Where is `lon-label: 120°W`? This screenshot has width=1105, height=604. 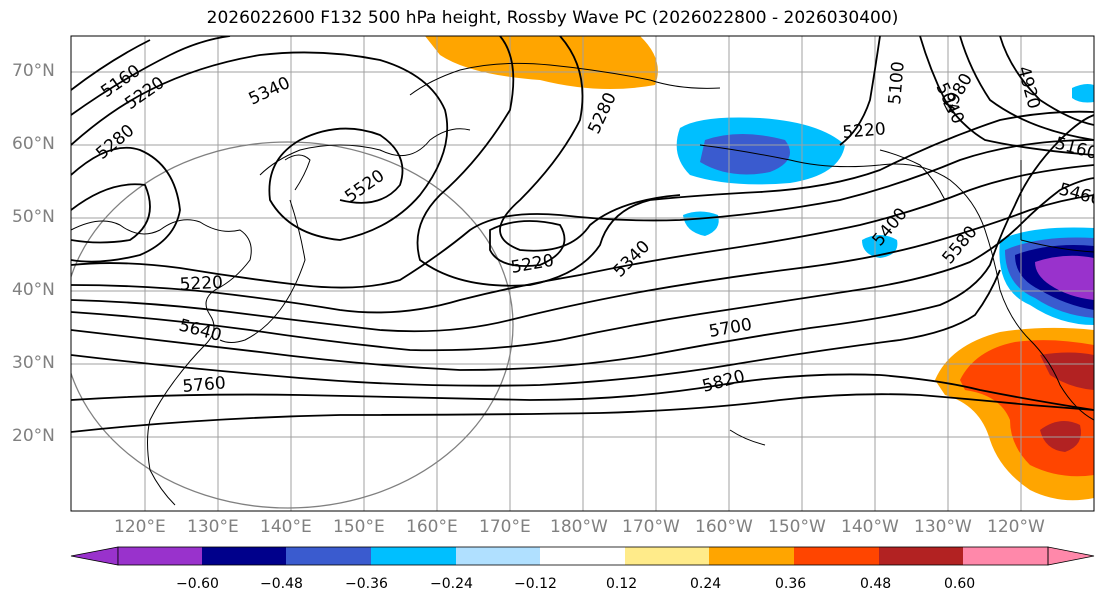 lon-label: 120°W is located at coordinates (1016, 527).